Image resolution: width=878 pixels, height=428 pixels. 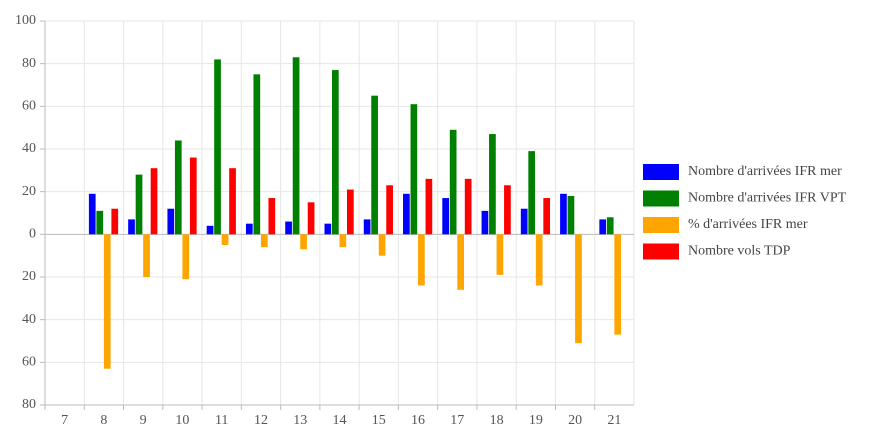 What do you see at coordinates (497, 420) in the screenshot?
I see `x-tick-label: 18` at bounding box center [497, 420].